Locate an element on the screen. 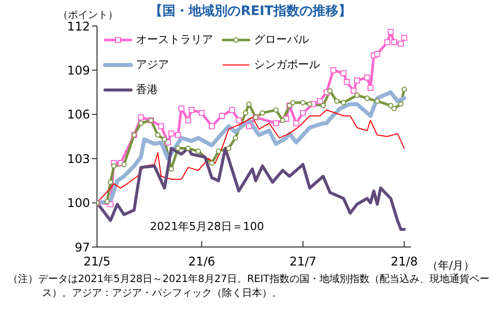 The image size is (501, 320). y-tick-label: 109 is located at coordinates (78, 70).